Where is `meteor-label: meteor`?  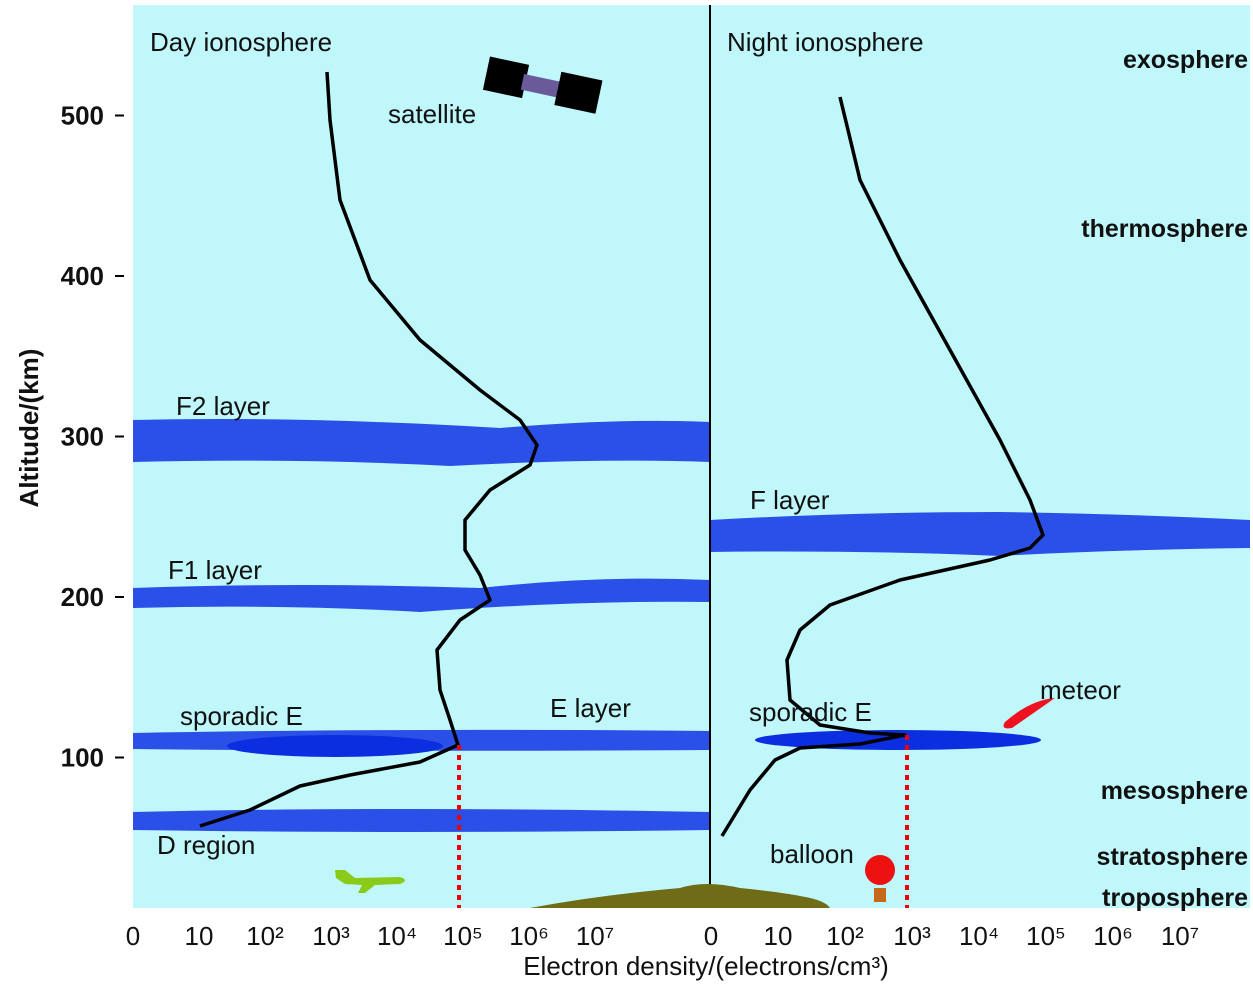 meteor-label: meteor is located at coordinates (1080, 690).